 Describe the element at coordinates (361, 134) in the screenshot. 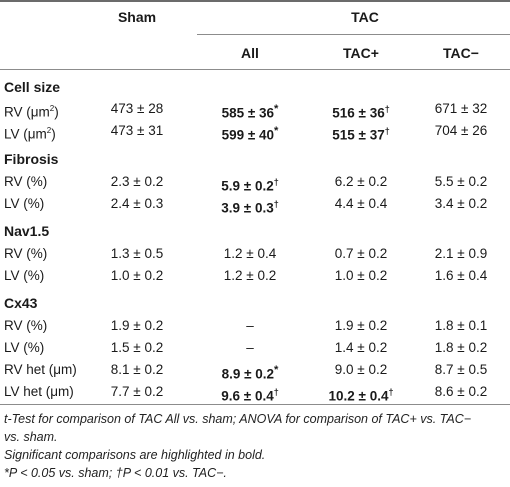

I see `value-tac-plus: 515 ± 37†` at that location.